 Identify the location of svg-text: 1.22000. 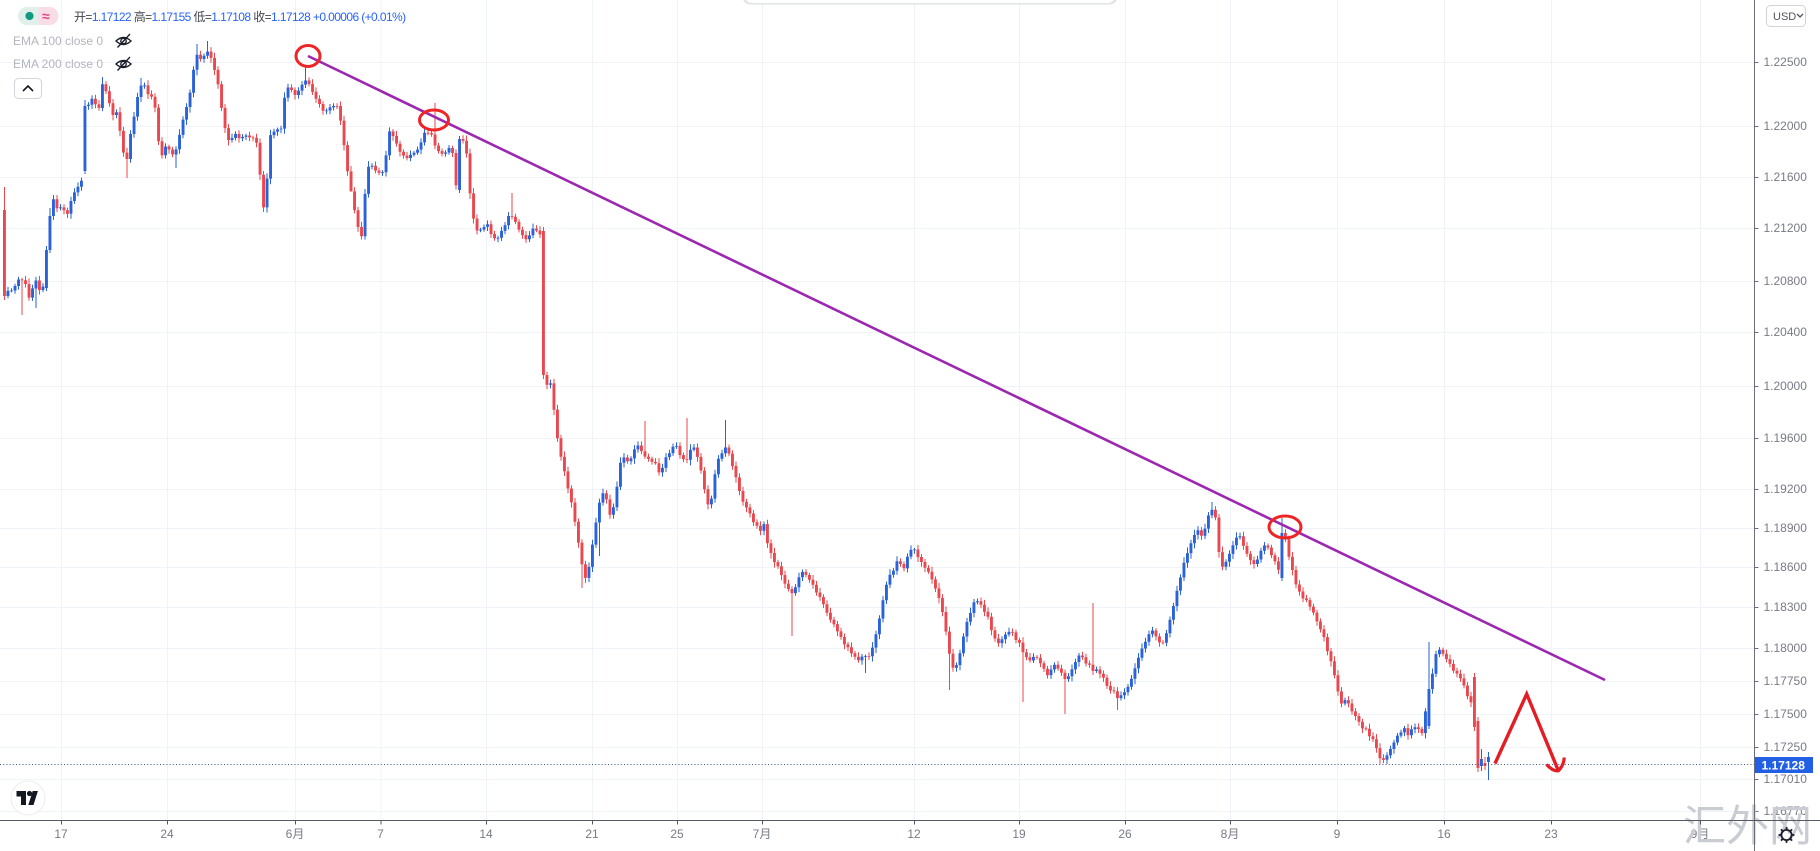
(1786, 126).